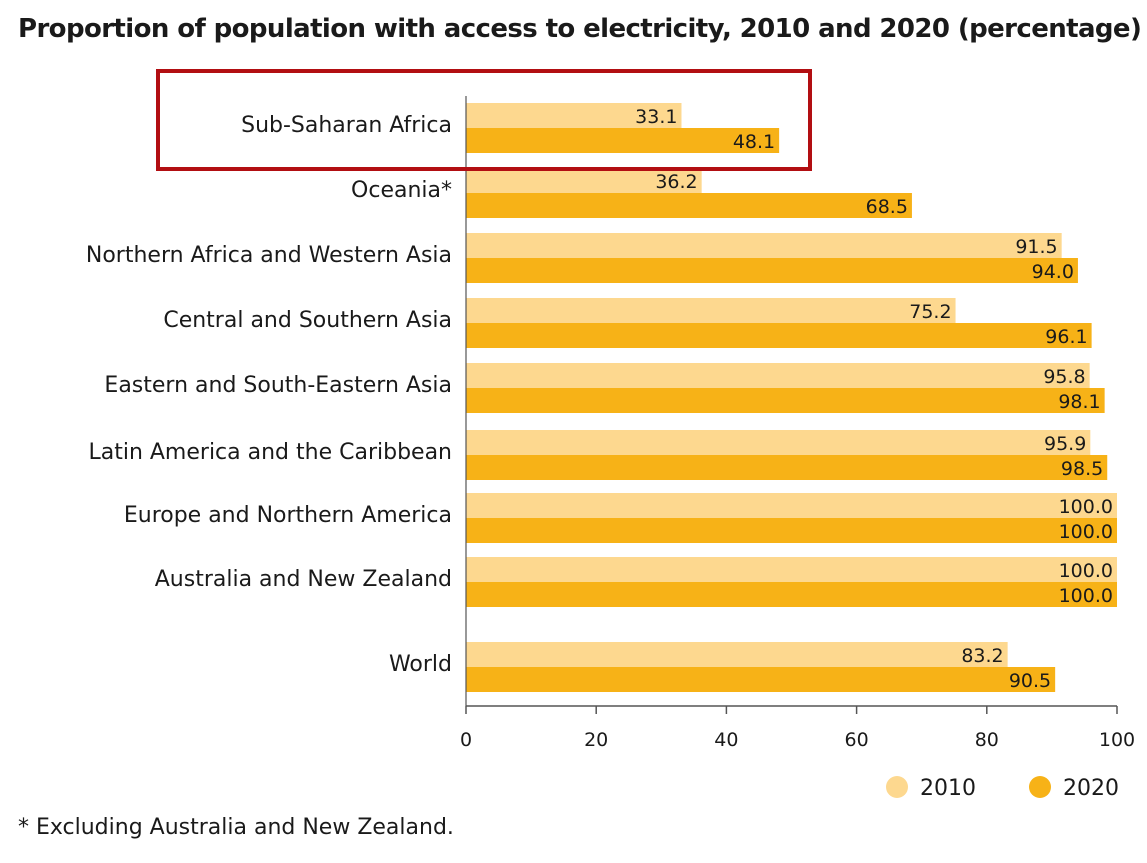  I want to click on value-label-2020: 68.5, so click(887, 207).